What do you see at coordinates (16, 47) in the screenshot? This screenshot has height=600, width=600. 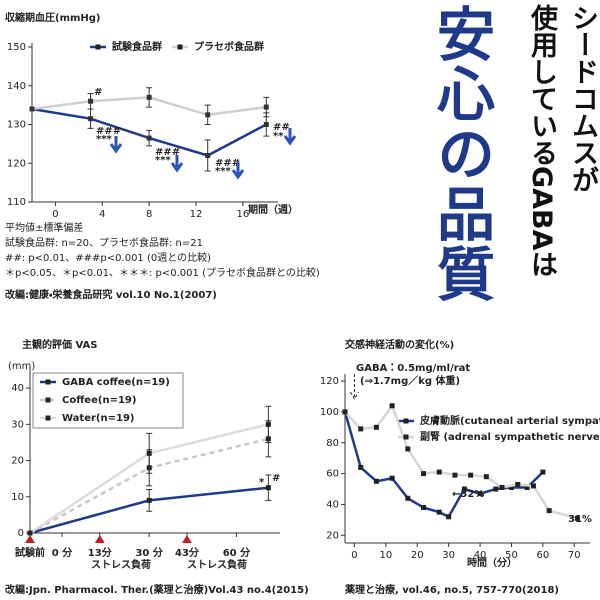 I see `y-tick-label: 150` at bounding box center [16, 47].